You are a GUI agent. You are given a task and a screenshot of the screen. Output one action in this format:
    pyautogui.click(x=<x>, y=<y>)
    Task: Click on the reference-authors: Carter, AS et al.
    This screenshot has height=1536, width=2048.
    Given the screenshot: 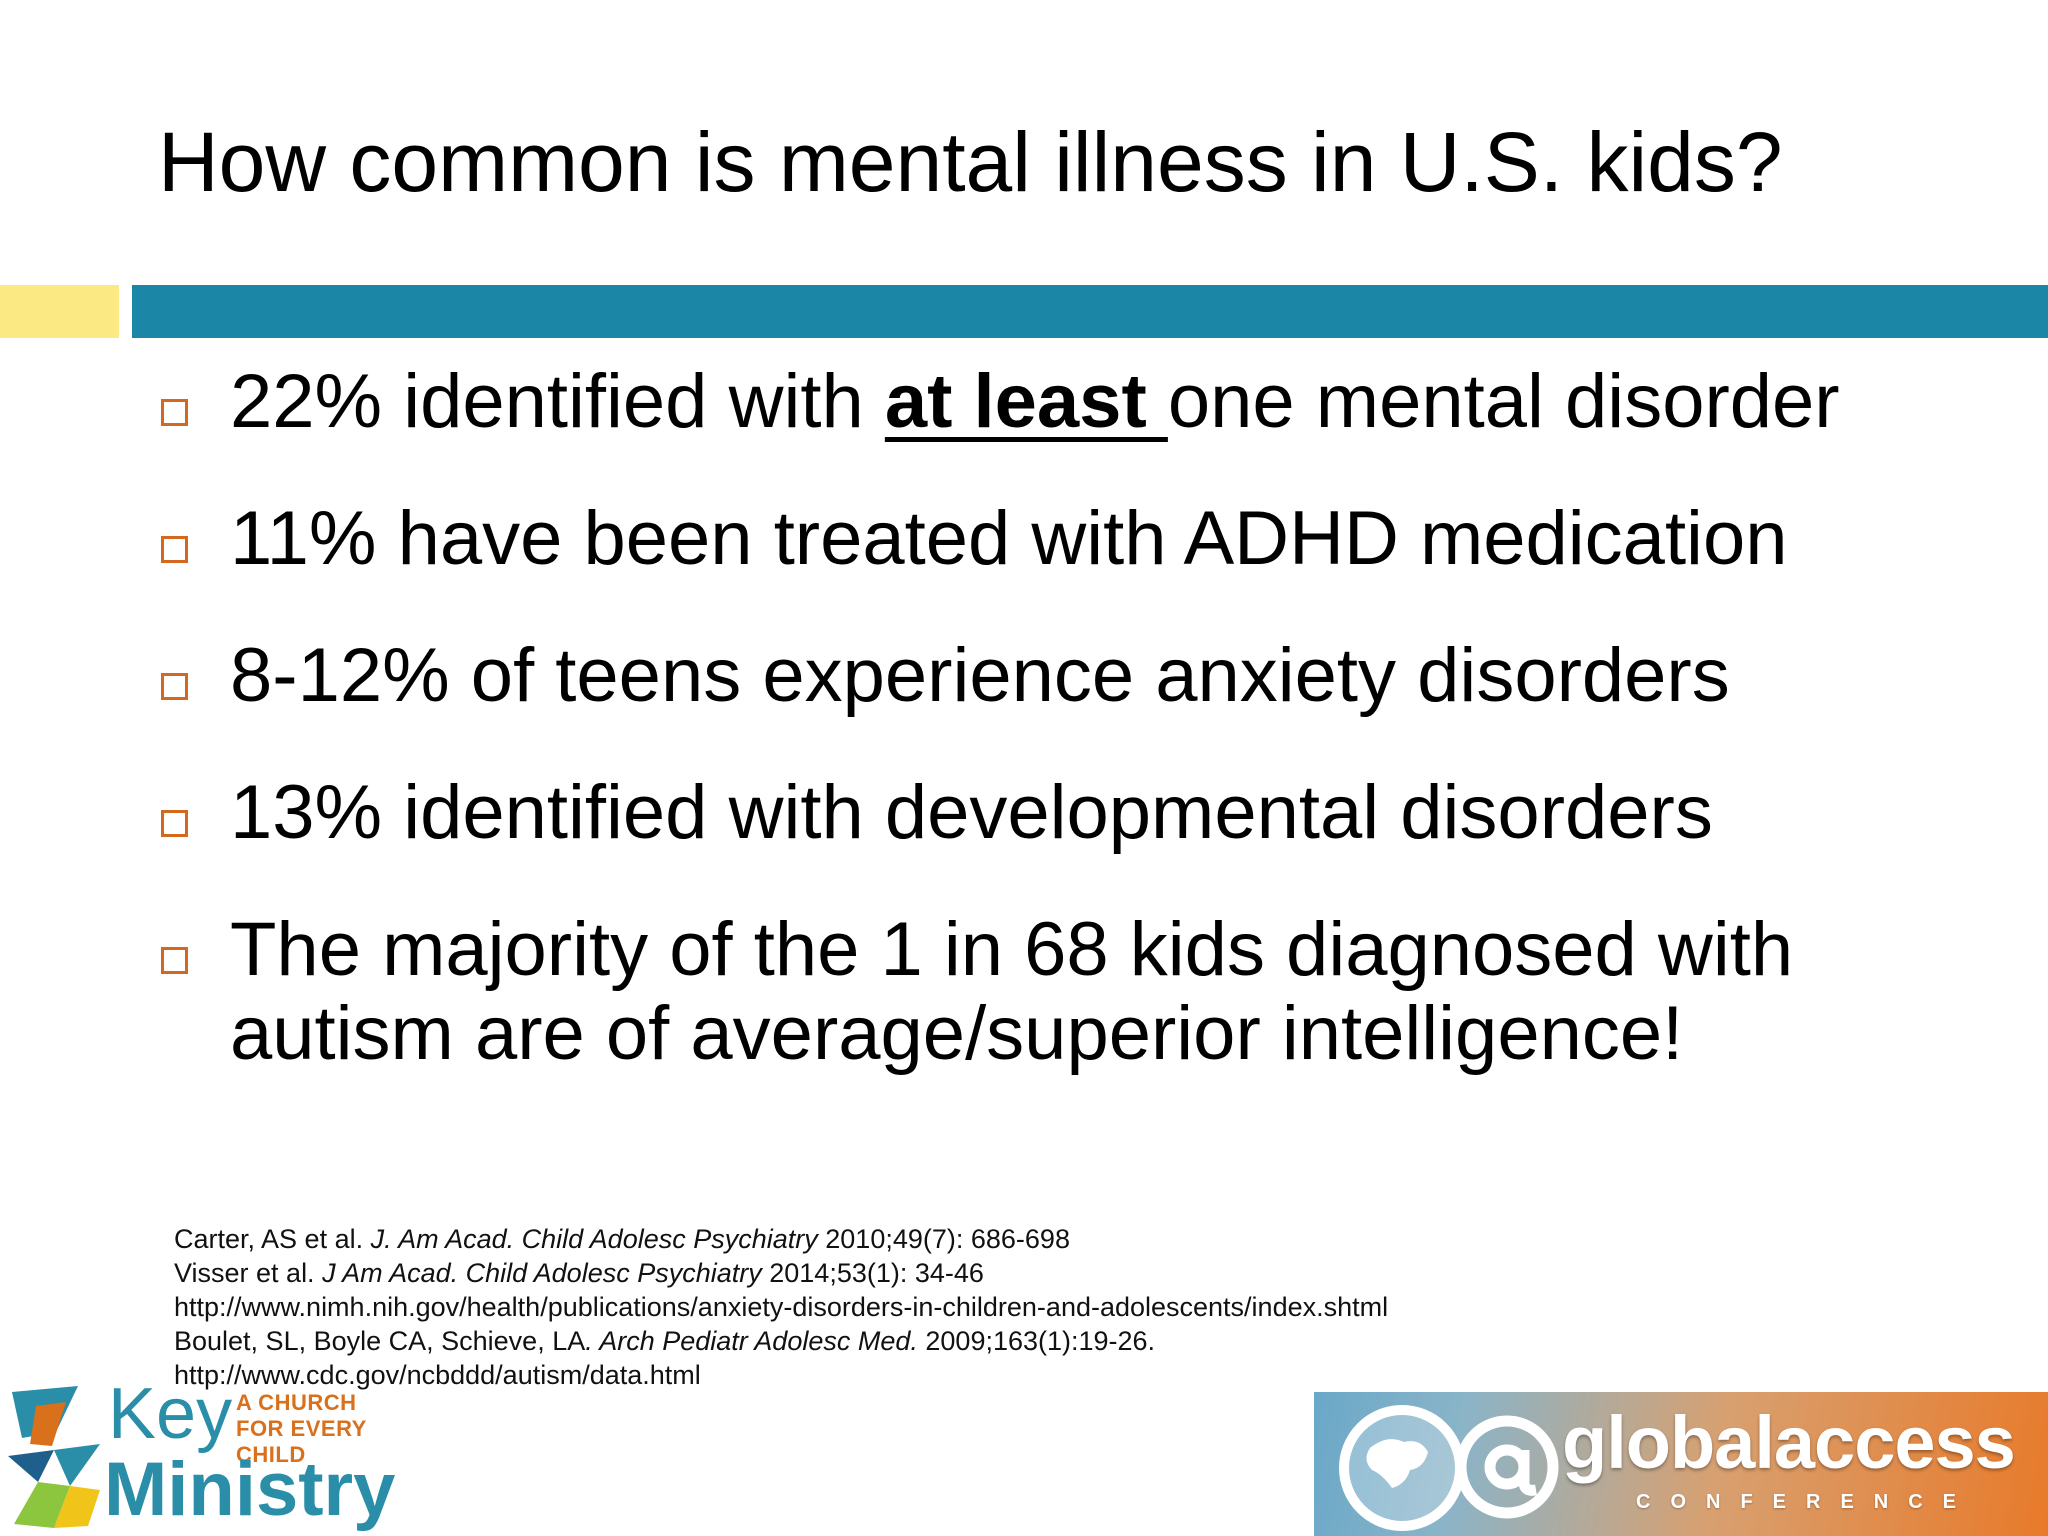 What is the action you would take?
    pyautogui.click(x=272, y=1239)
    